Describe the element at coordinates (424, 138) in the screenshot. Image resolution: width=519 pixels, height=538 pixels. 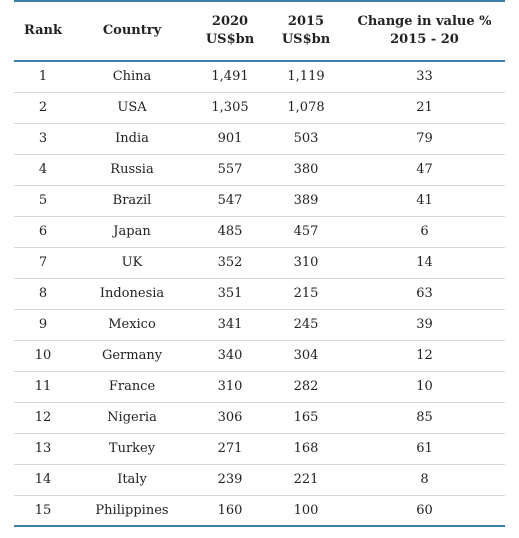
I see `cell-change: 79` at that location.